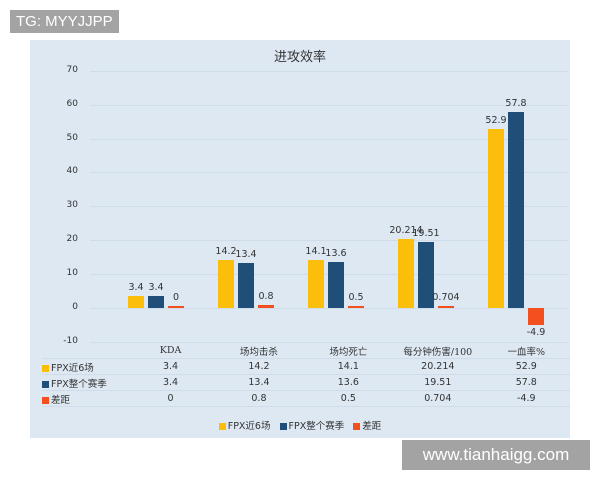 The height and width of the screenshot is (480, 600). What do you see at coordinates (446, 297) in the screenshot?
I see `bar-value-label: 0.704` at bounding box center [446, 297].